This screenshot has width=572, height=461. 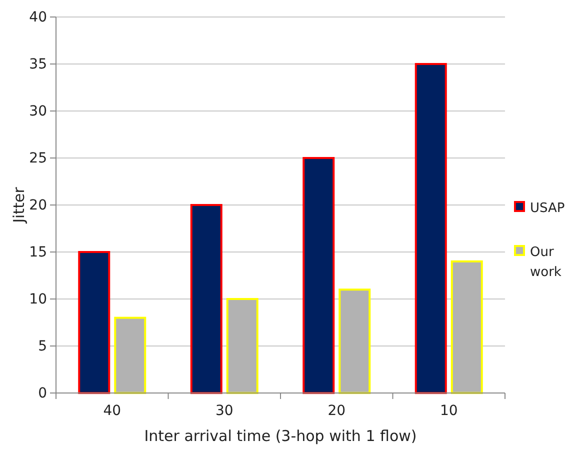 I want to click on y-tick-label: 20, so click(x=38, y=205).